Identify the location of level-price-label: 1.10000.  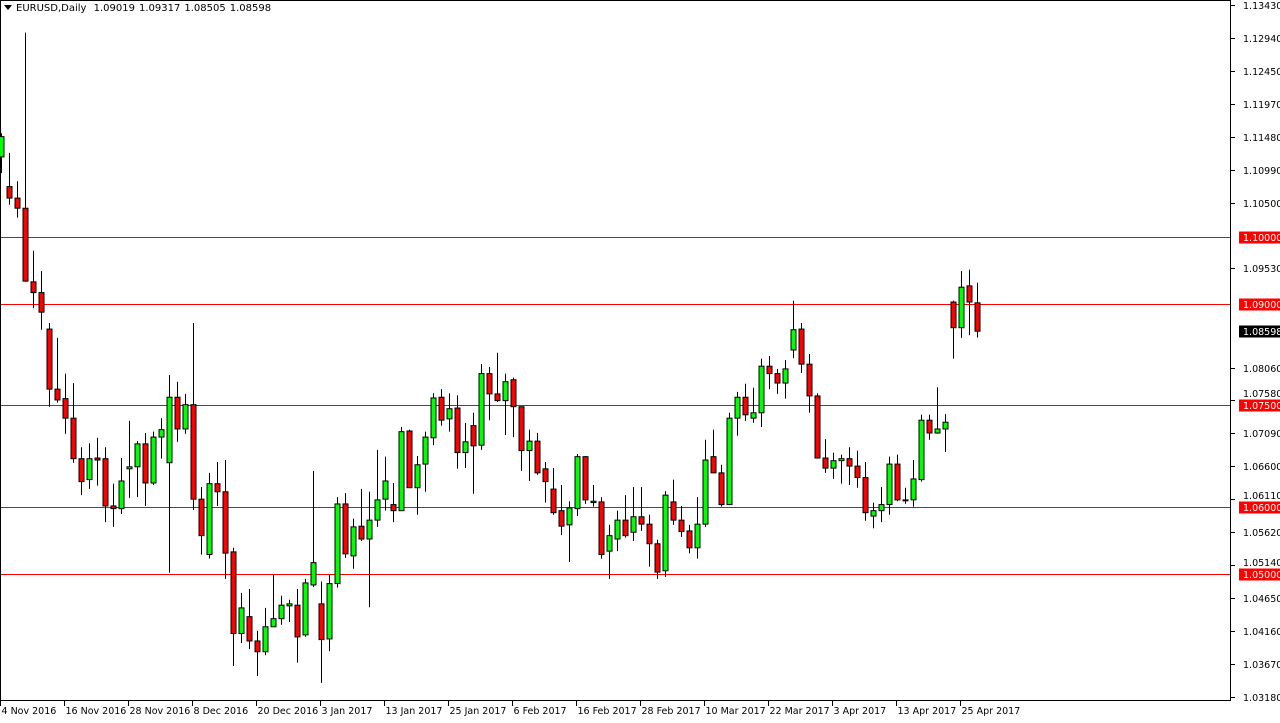
(1261, 238).